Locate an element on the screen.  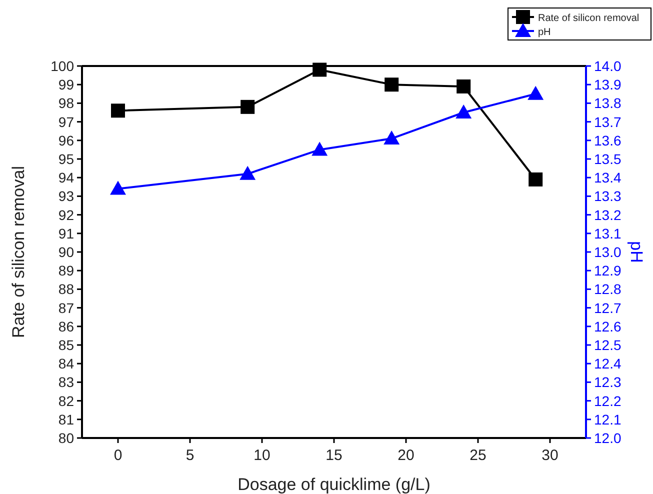
y-tick-label: 96 is located at coordinates (66, 140).